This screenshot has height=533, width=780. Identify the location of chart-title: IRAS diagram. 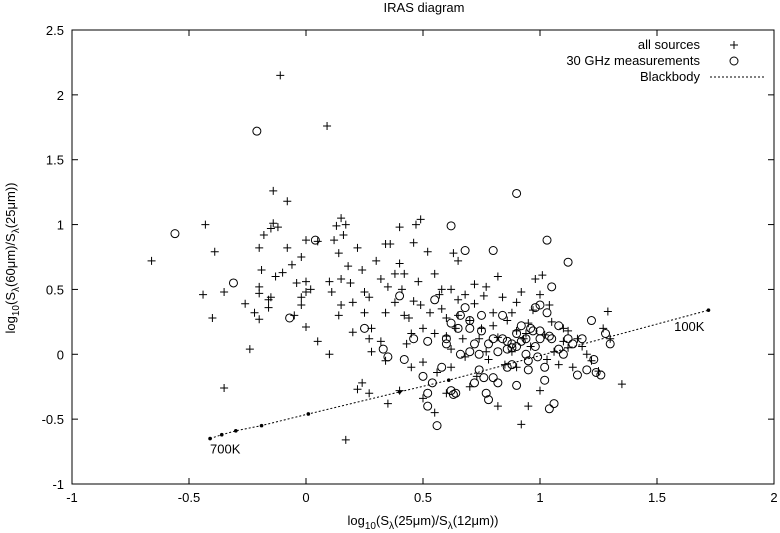
(424, 7).